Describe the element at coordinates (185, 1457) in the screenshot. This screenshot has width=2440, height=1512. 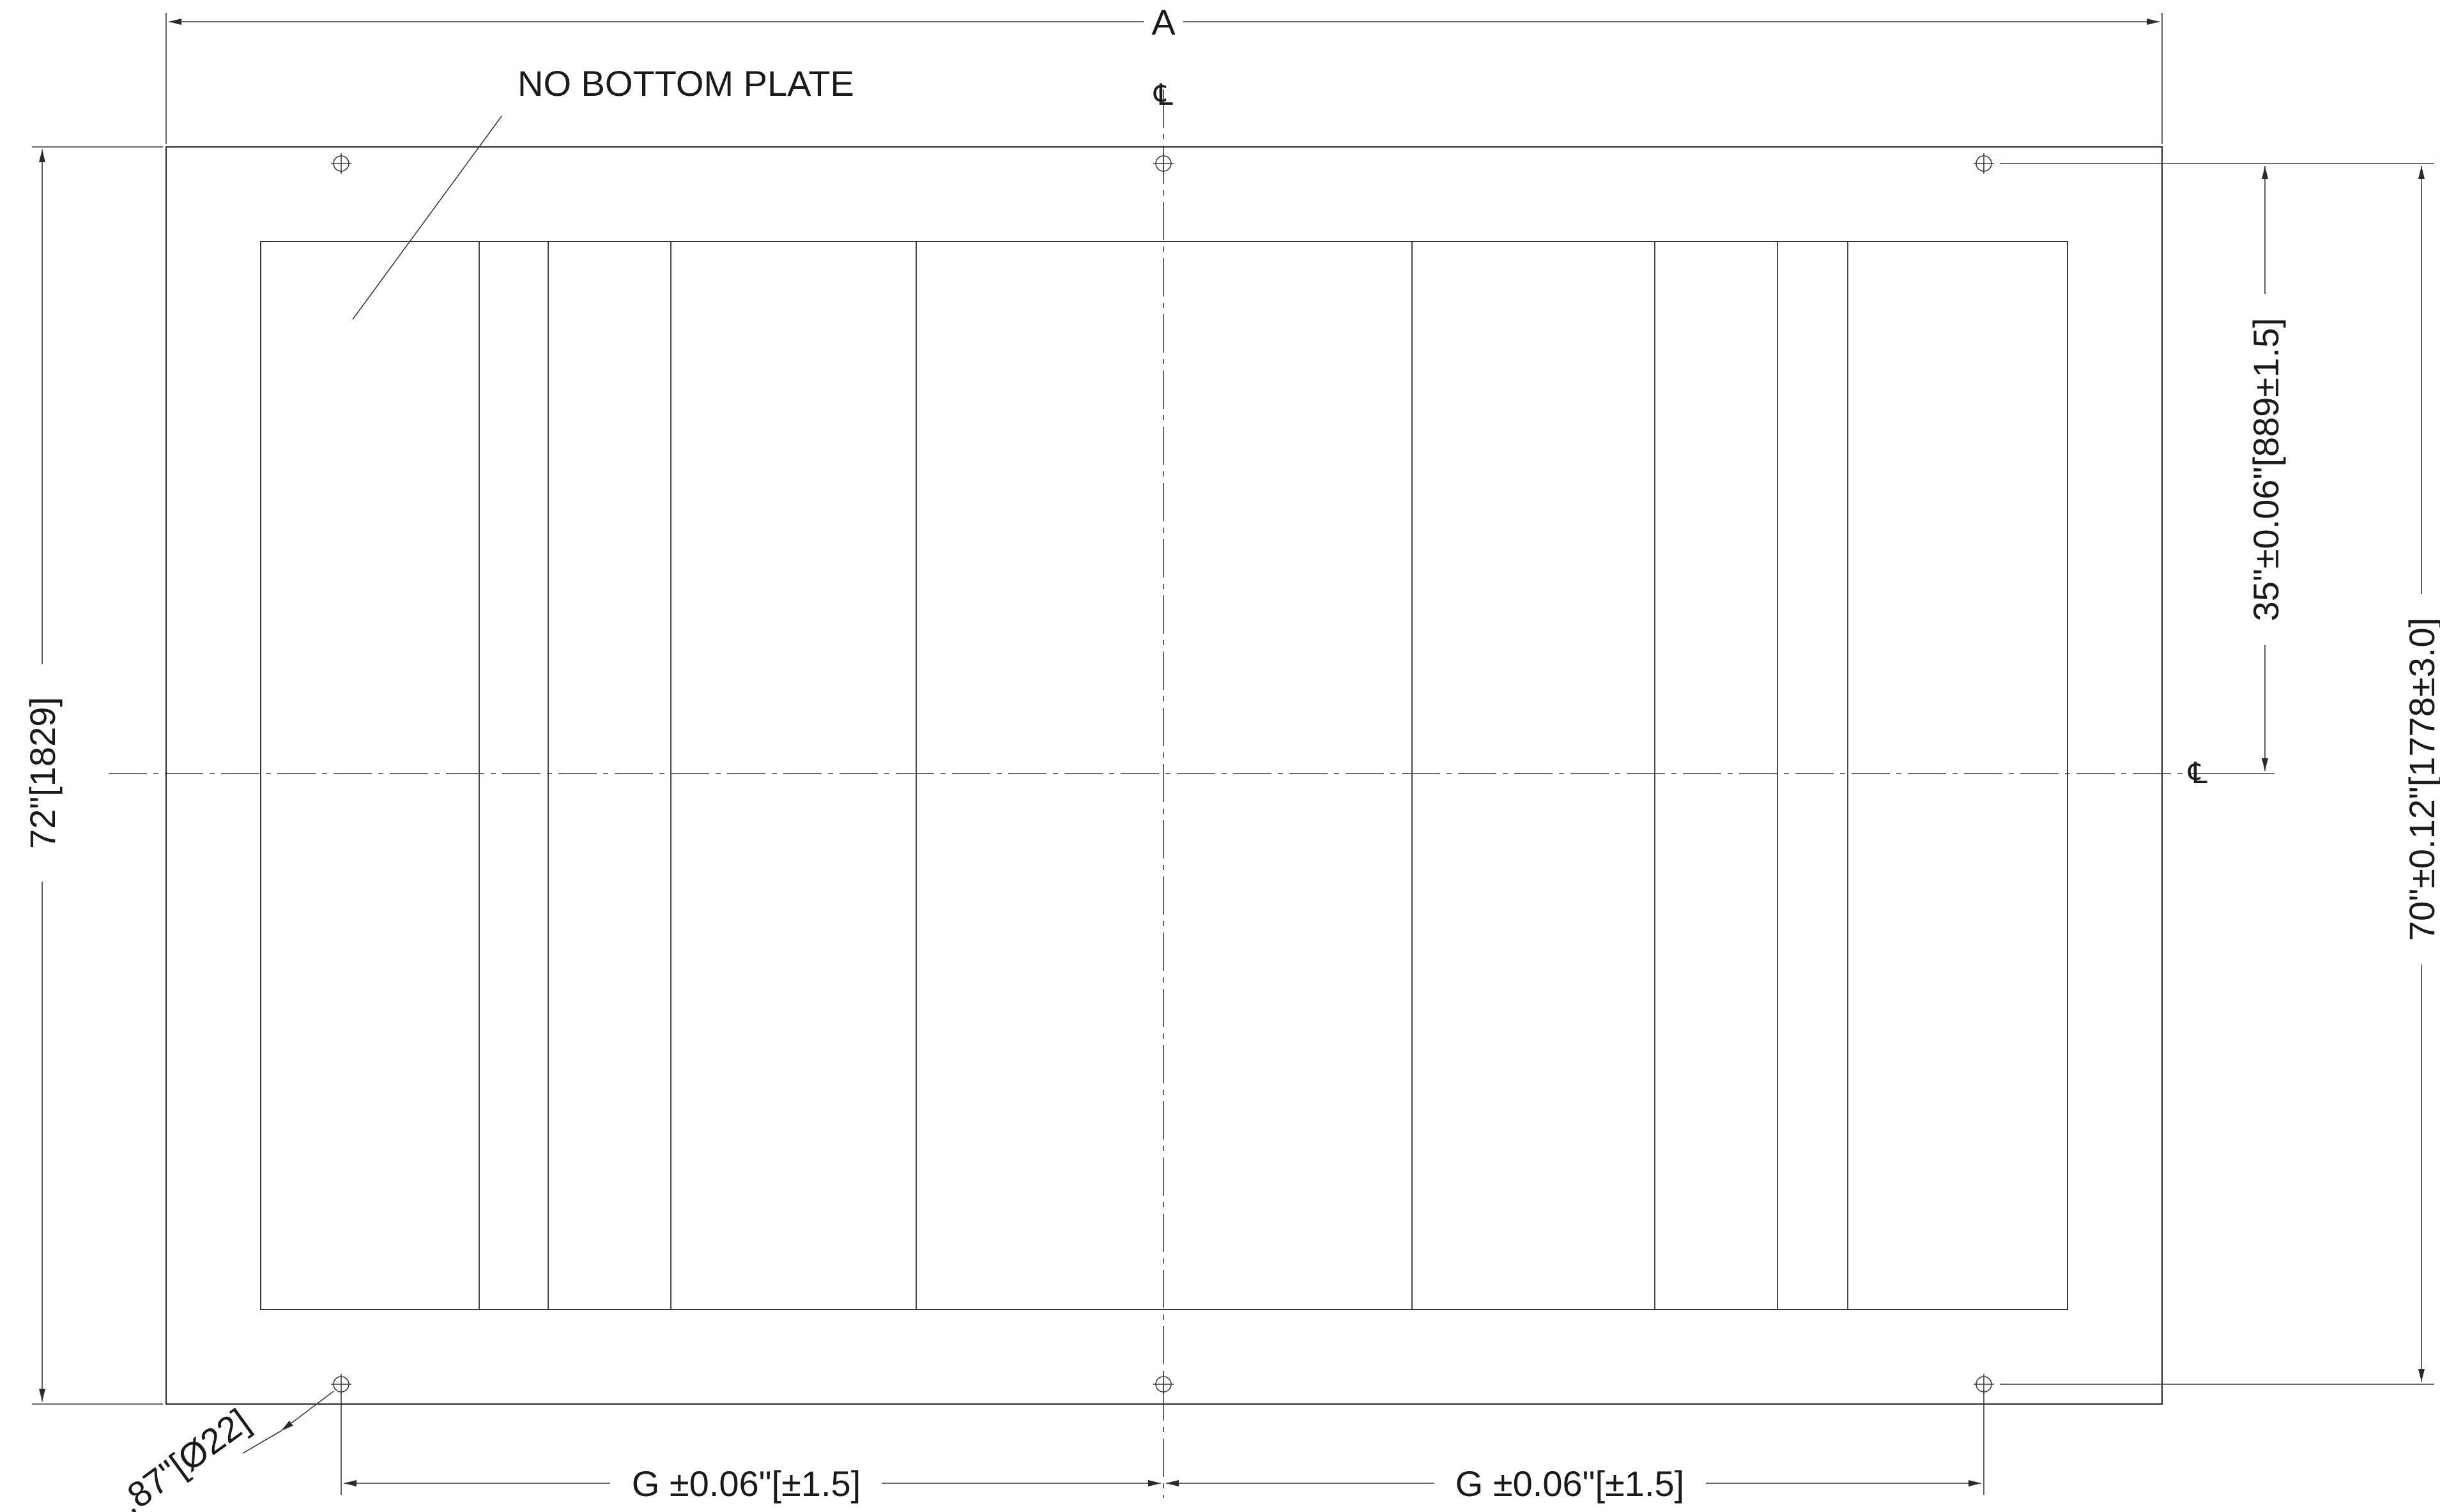
I see `hole-diameter-label: .87"[Ø22]` at that location.